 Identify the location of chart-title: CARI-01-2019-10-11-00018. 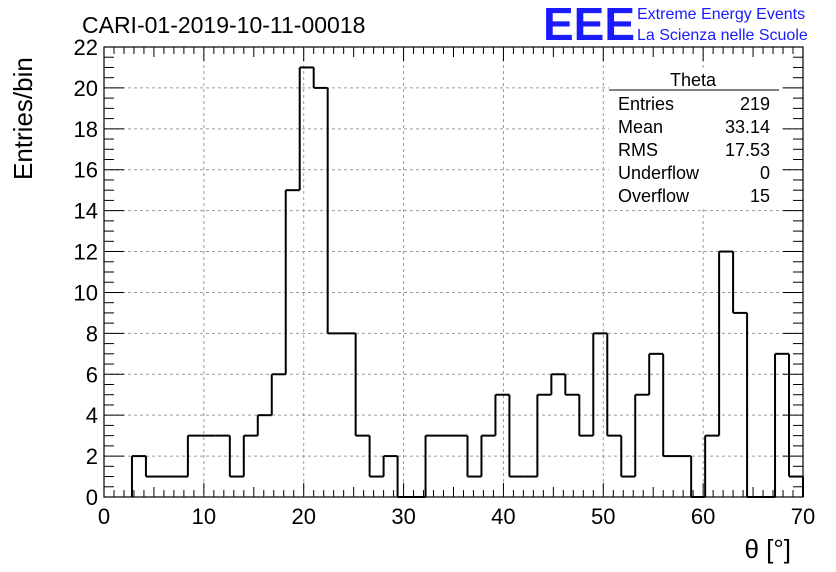
(223, 25).